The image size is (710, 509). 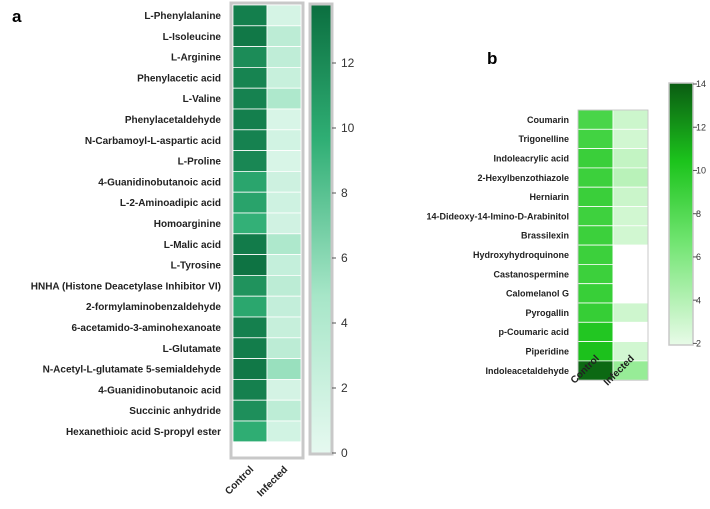 I want to click on row-label: L-Arginine, so click(x=196, y=58).